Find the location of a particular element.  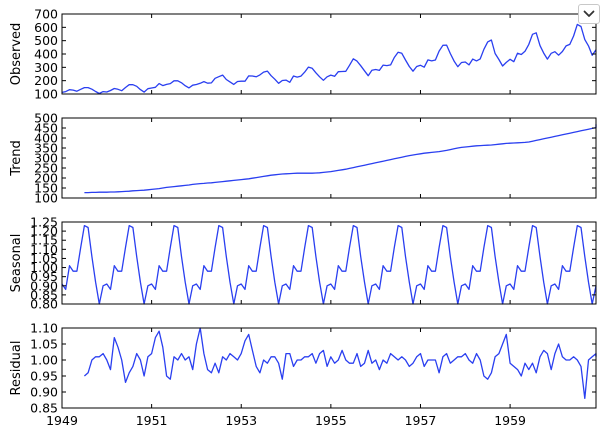

chevron-down-icon is located at coordinates (589, 13).